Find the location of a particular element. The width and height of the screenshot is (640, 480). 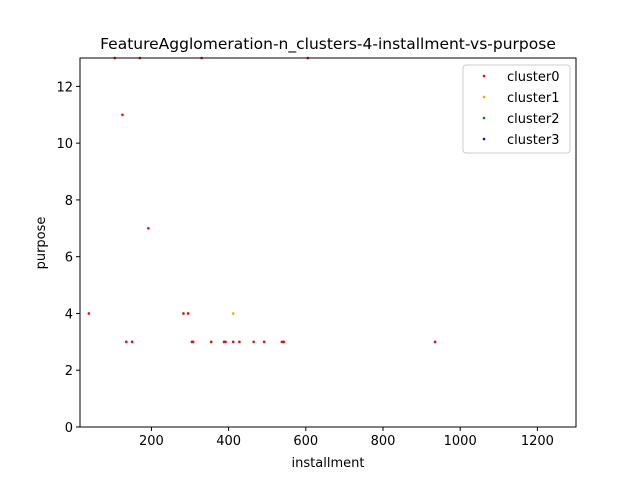

y-tick-label: 12 is located at coordinates (64, 87).